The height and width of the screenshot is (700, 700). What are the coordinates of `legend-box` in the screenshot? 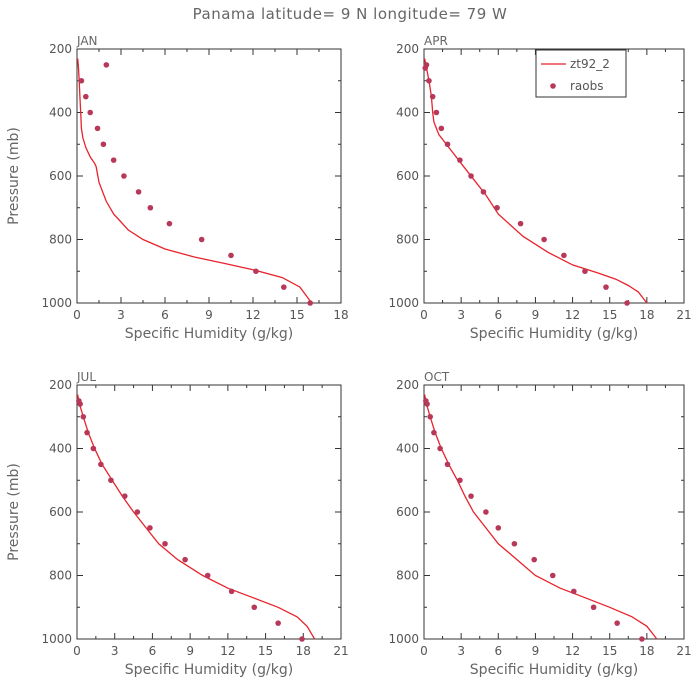 It's located at (581, 73).